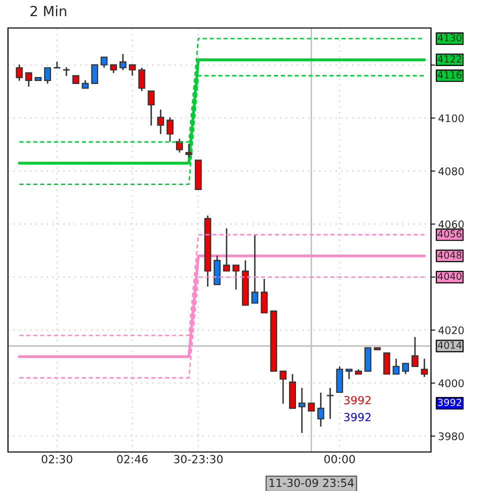 Image resolution: width=491 pixels, height=491 pixels. I want to click on x-tick-label: 00:00, so click(339, 459).